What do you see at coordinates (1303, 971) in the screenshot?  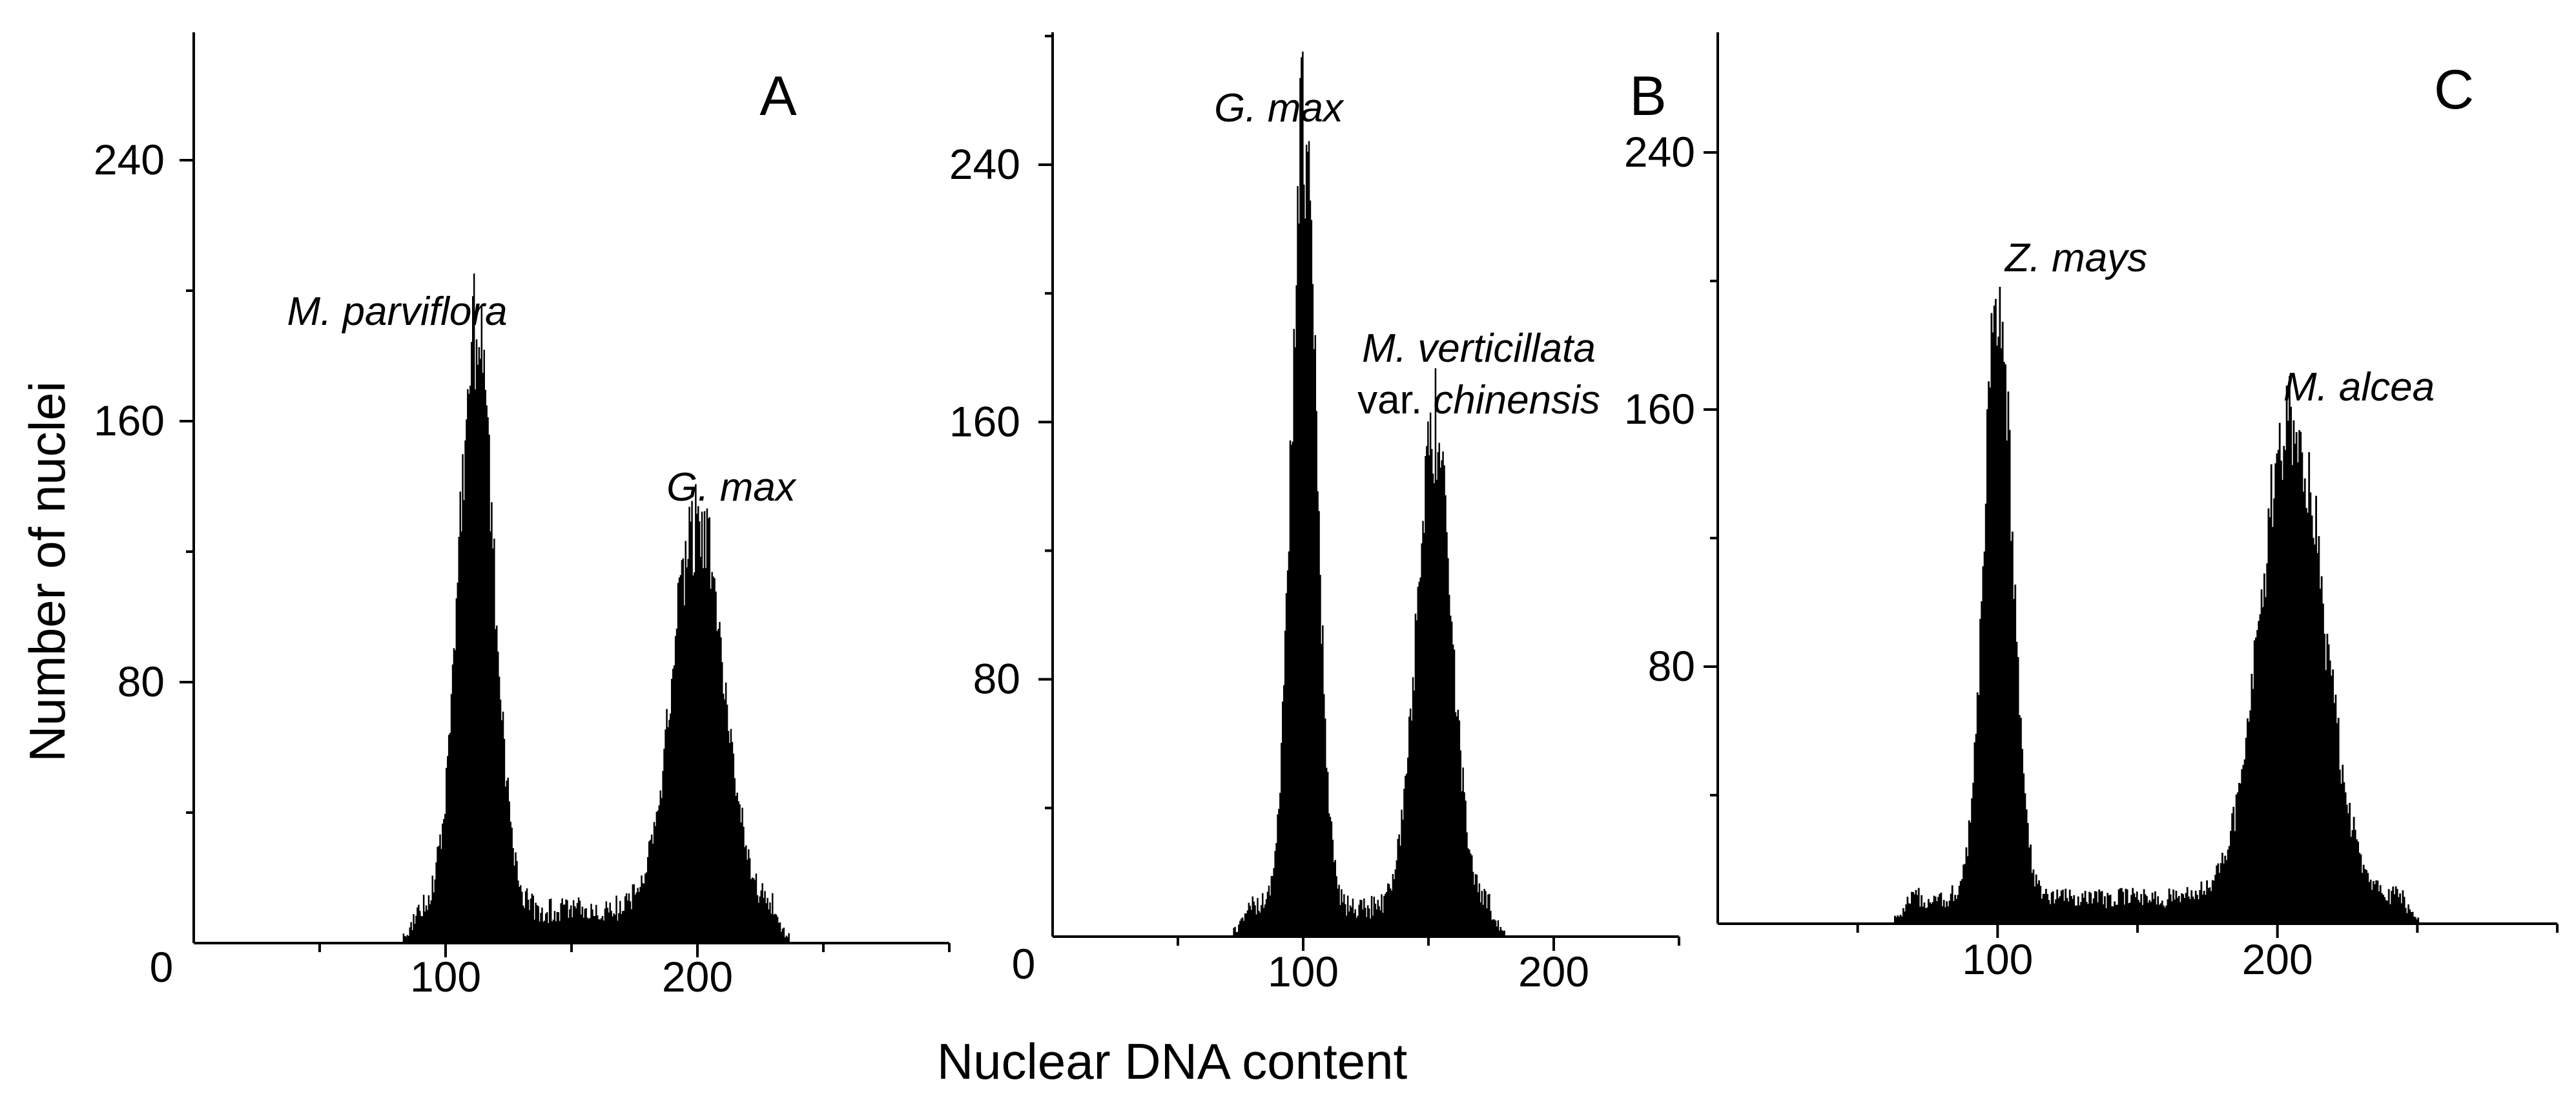 I see `panel-b-x-tick-label-100: 100` at bounding box center [1303, 971].